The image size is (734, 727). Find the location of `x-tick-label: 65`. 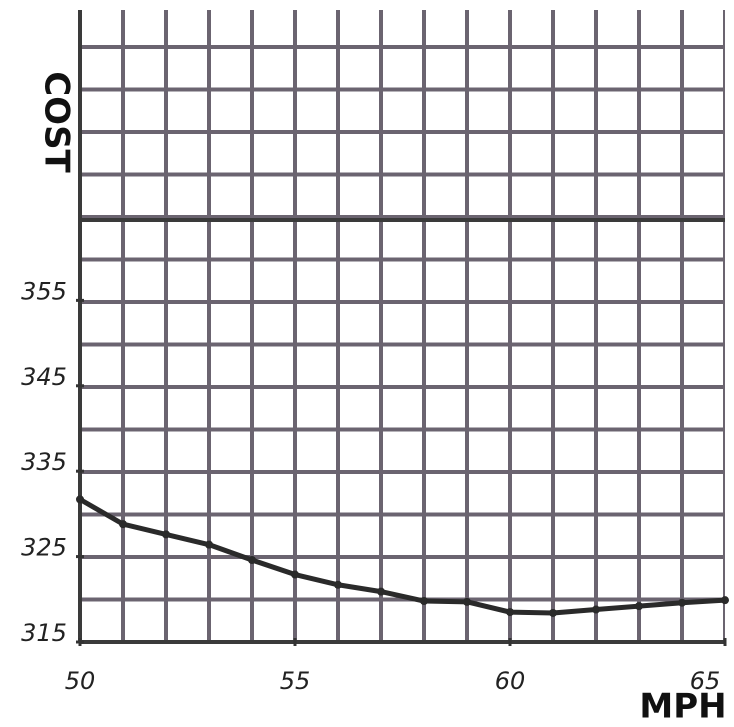

x-tick-label: 65 is located at coordinates (705, 681).